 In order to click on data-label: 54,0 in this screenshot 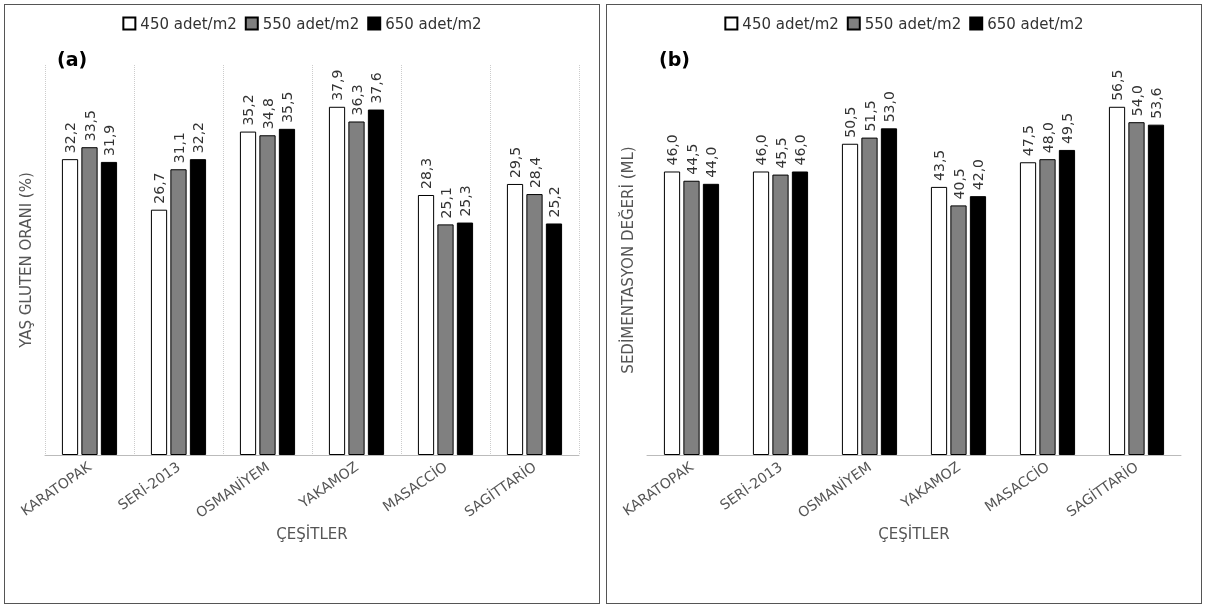, I will do `click(1136, 101)`.